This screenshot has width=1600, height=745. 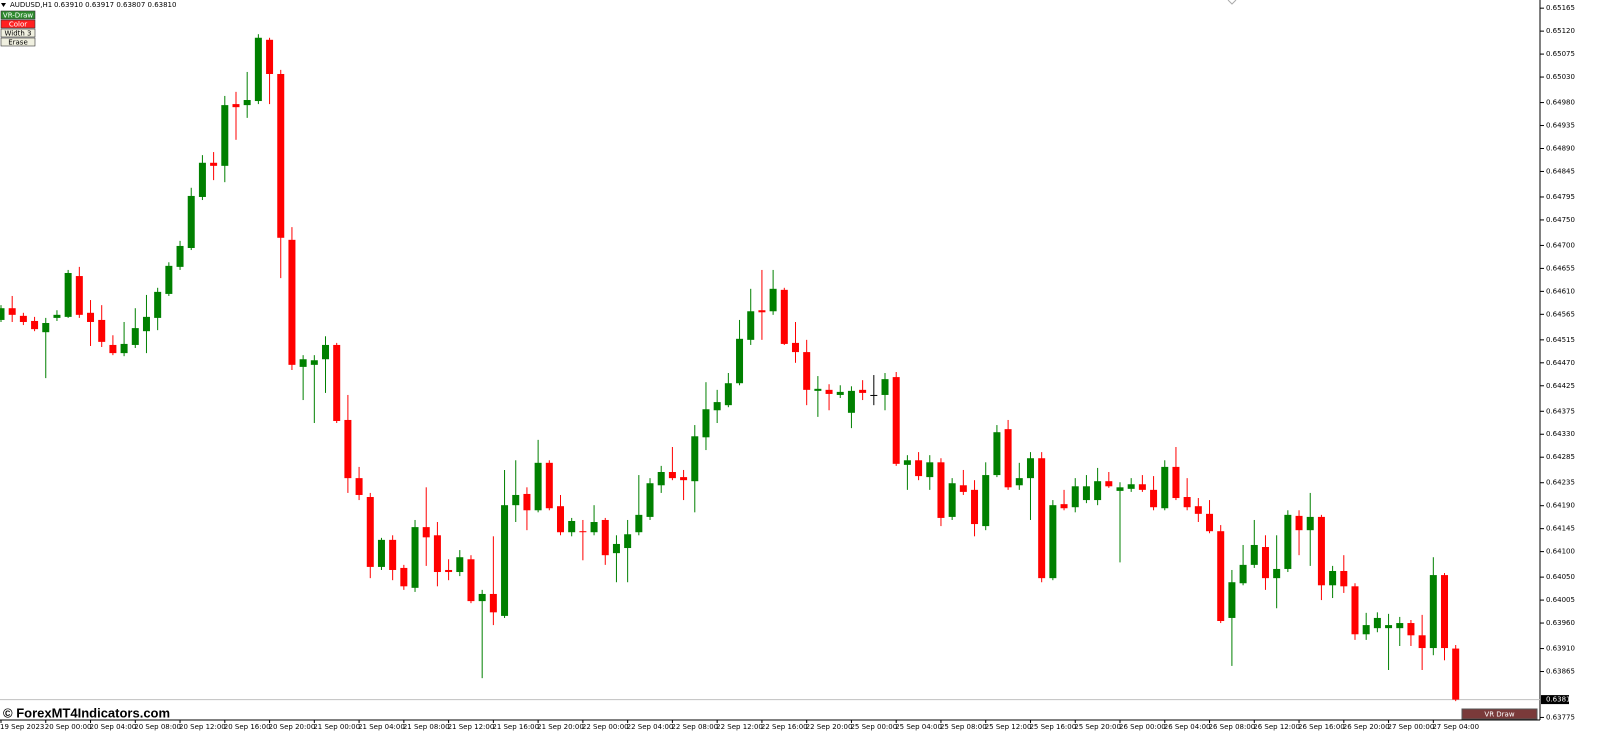 I want to click on x-tick-label: 22 Sep 20:00, so click(x=829, y=727).